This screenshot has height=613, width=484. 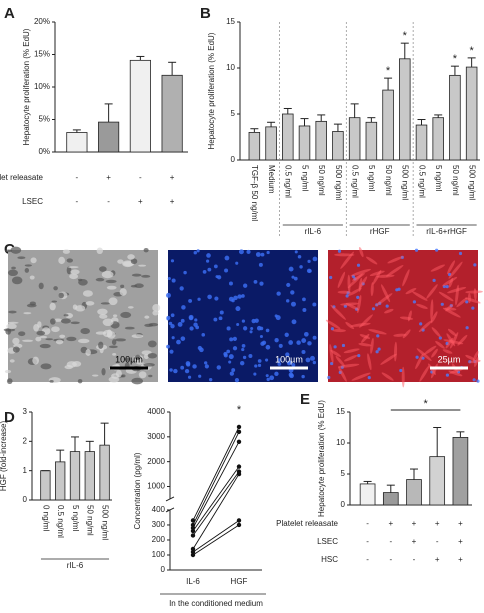 I want to click on point, so click(x=193, y=520).